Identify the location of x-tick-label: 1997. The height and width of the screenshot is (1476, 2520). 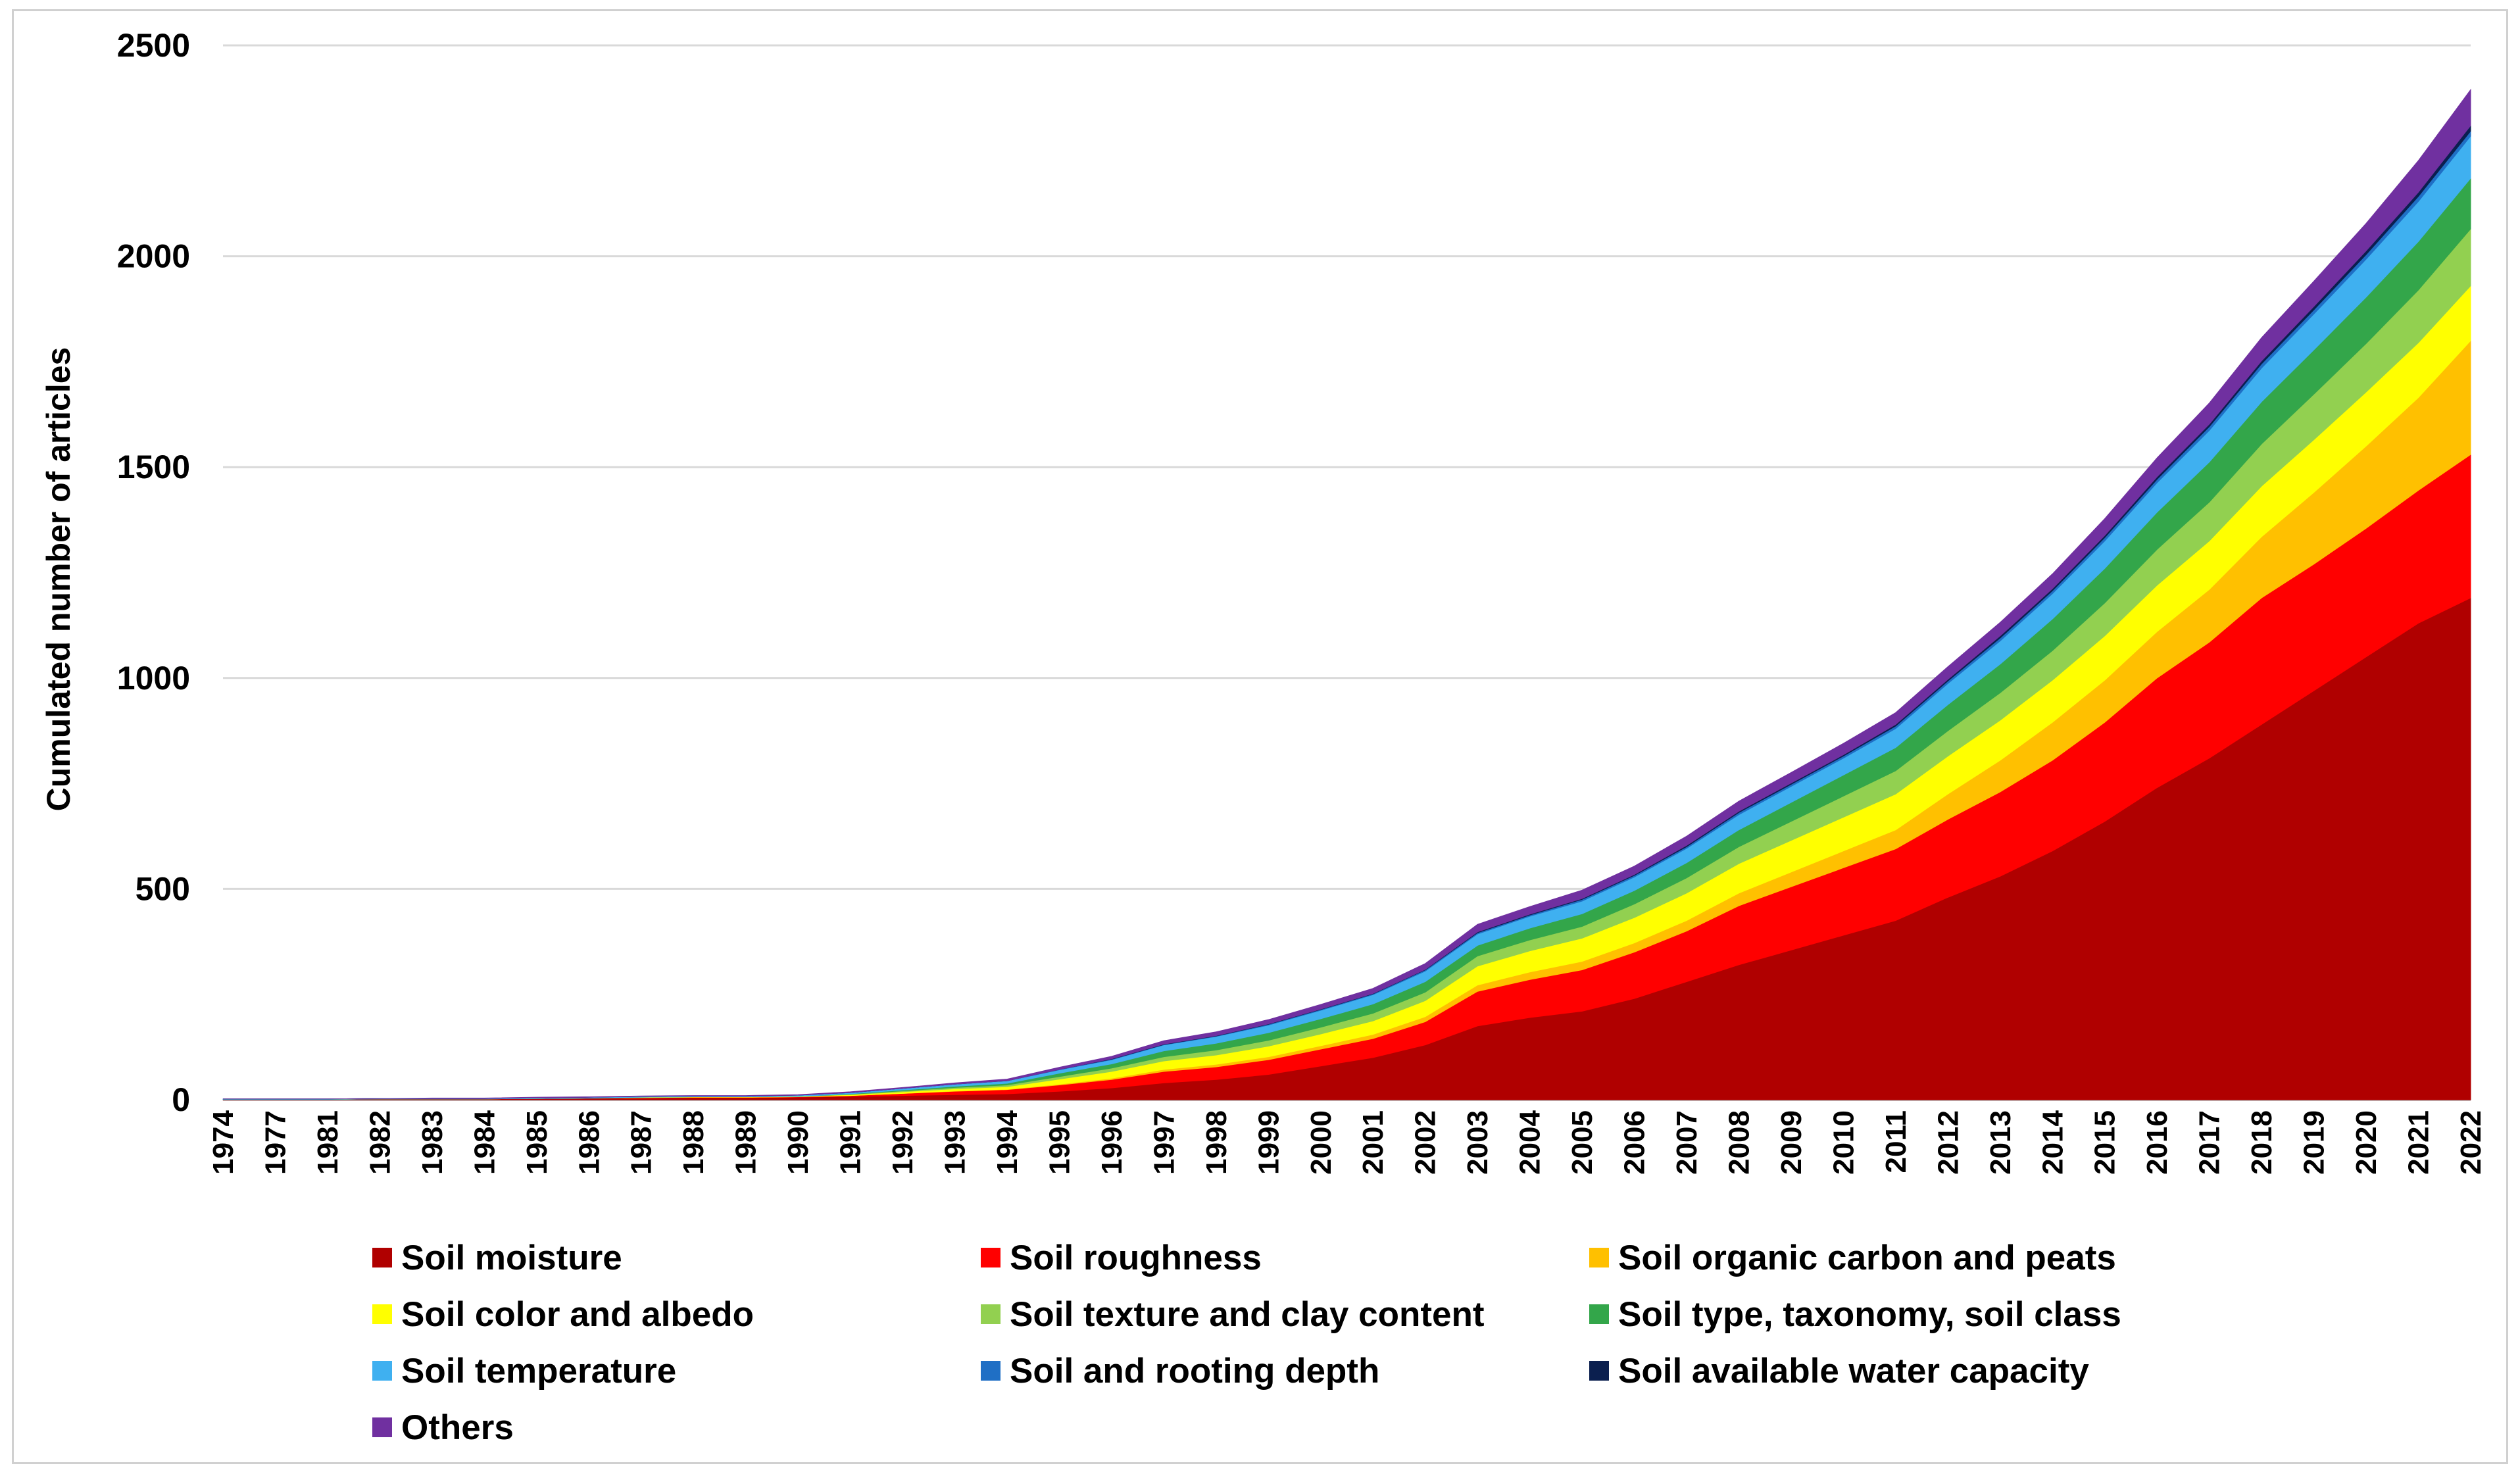
(1164, 1142).